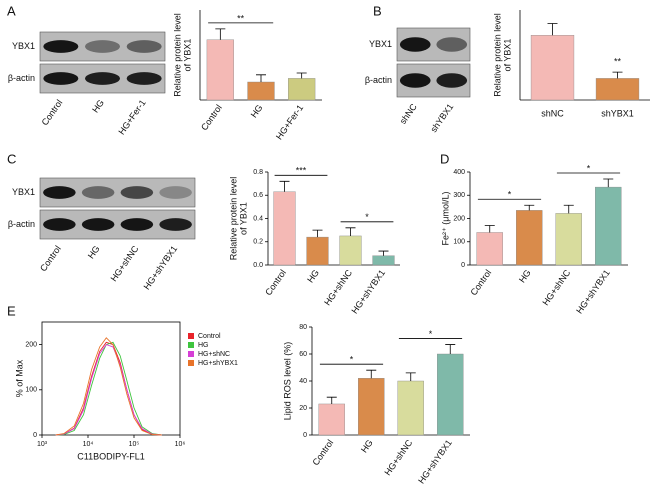  I want to click on y-axis-label: of YBX1, so click(507, 55).